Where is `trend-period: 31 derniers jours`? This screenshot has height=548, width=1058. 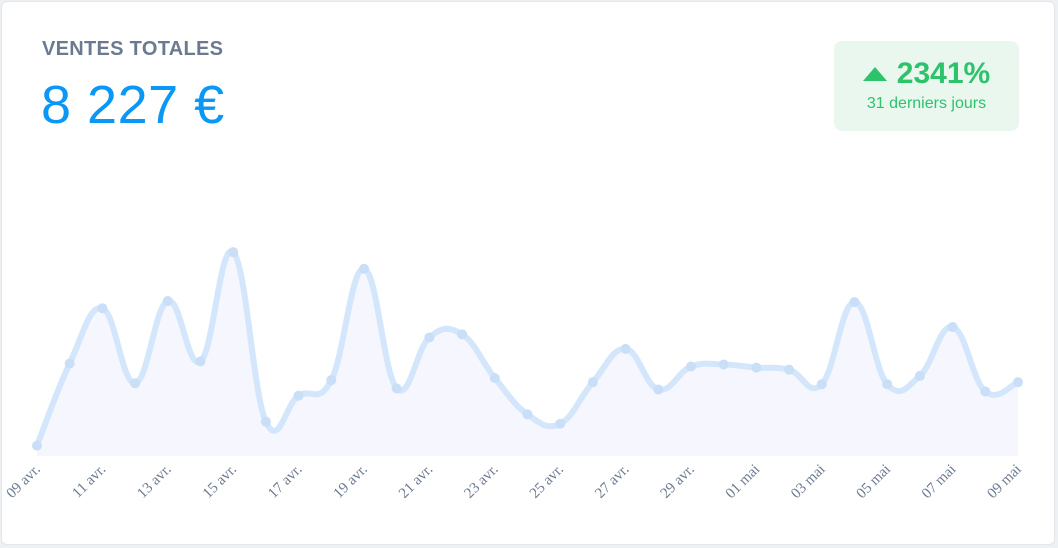 trend-period: 31 derniers jours is located at coordinates (926, 103).